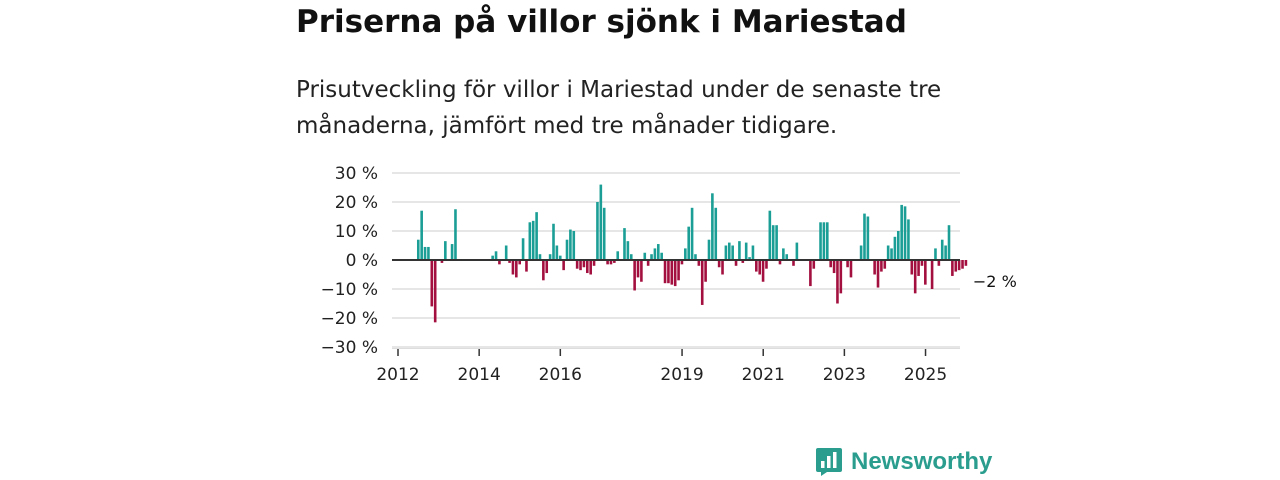 This screenshot has height=480, width=1280. I want to click on chart-title: Priserna på villor sjönk i Mariestad, so click(601, 22).